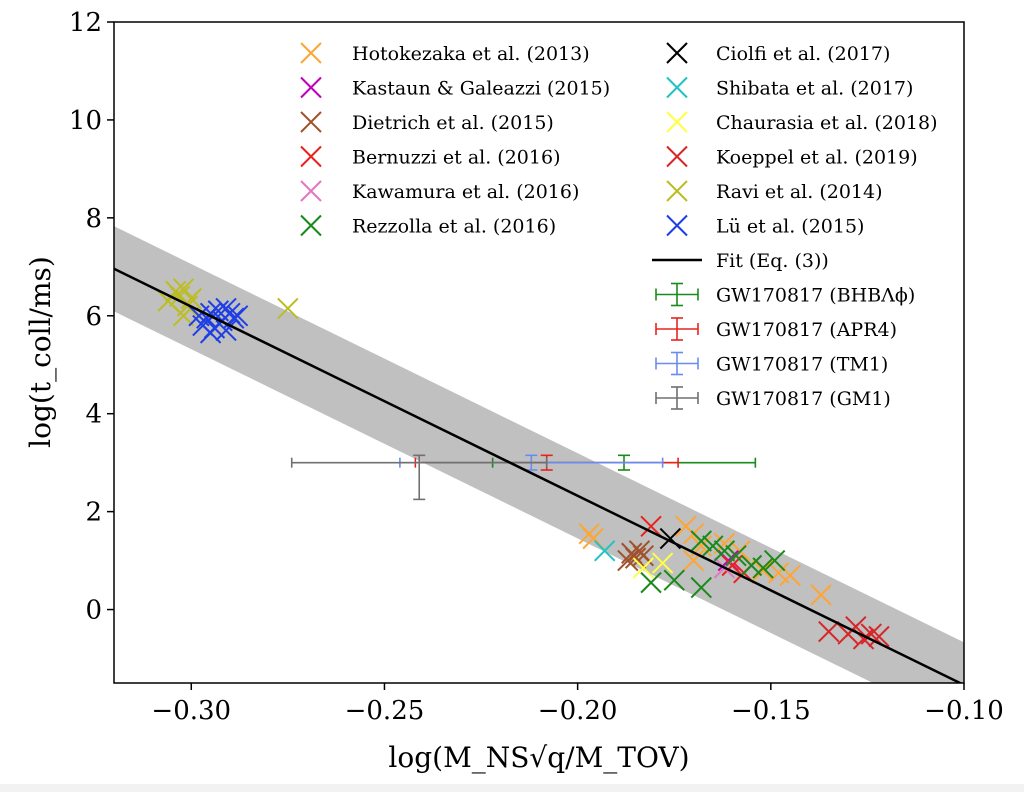 This screenshot has width=1024, height=792. I want to click on legend-label-9: Koeppel et al. (2019), so click(817, 158).